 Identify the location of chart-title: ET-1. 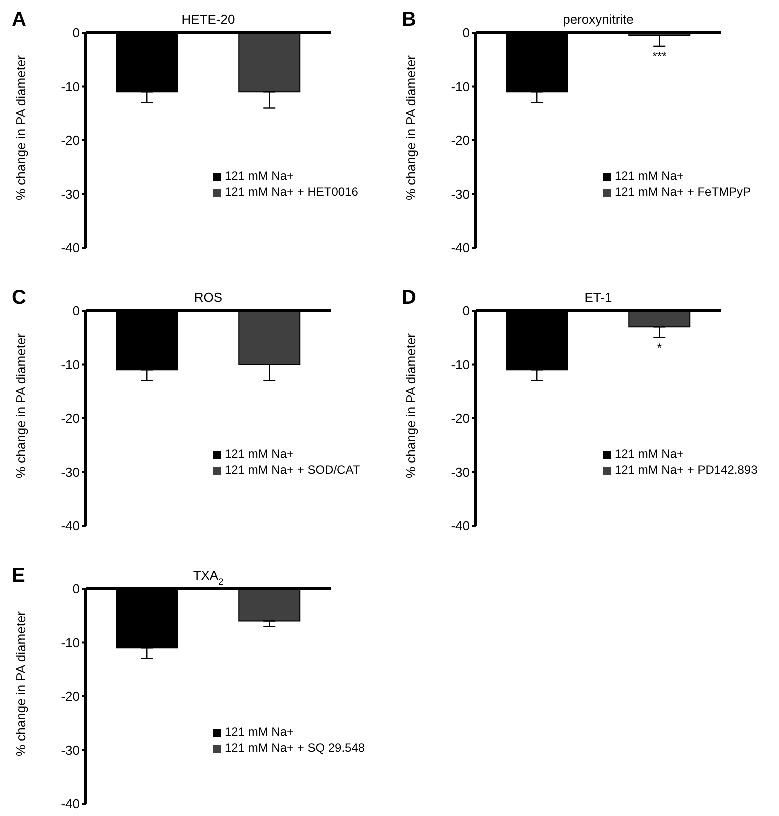
(598, 297).